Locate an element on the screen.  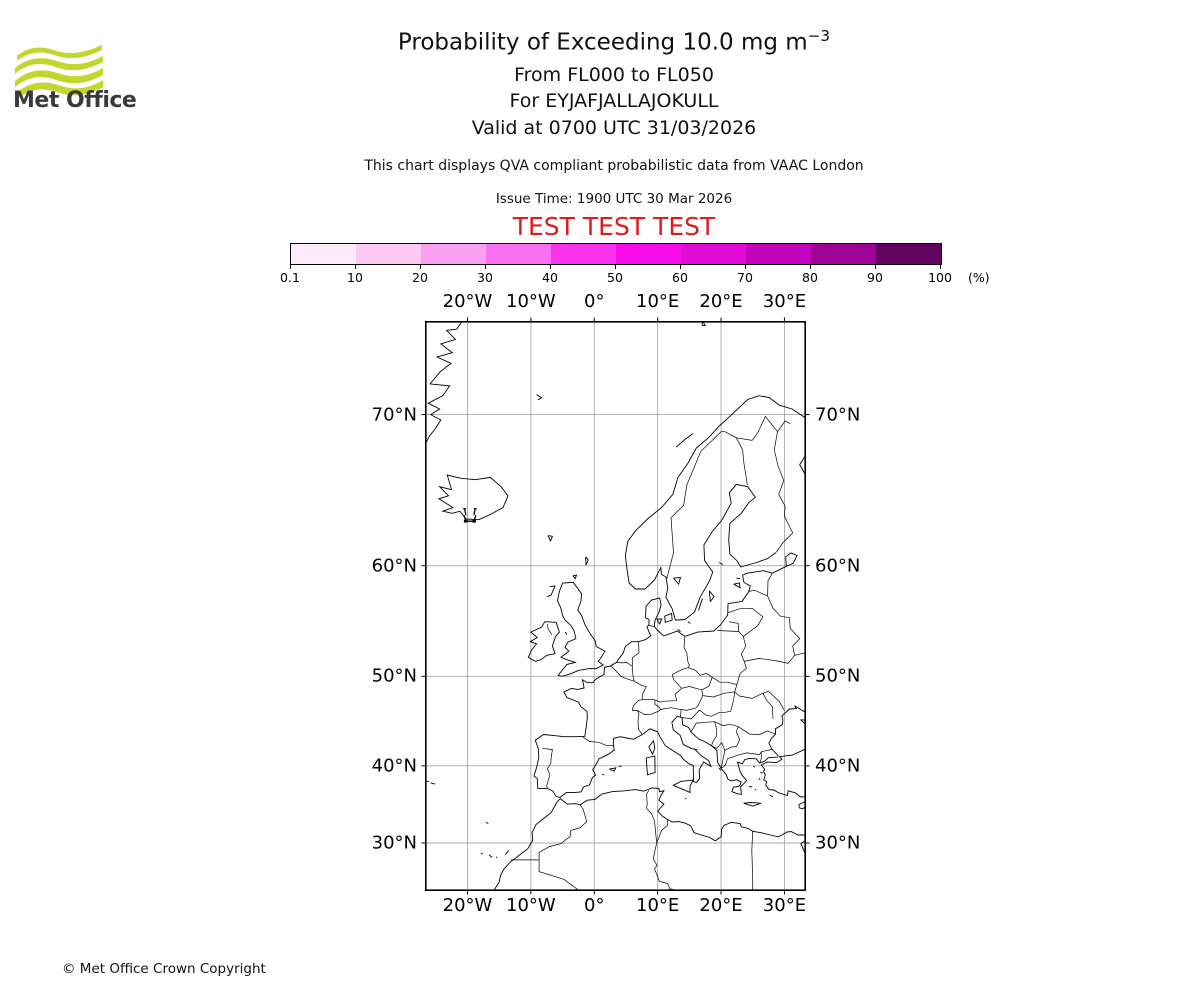
longitude-label-bottom: 20°E is located at coordinates (721, 905).